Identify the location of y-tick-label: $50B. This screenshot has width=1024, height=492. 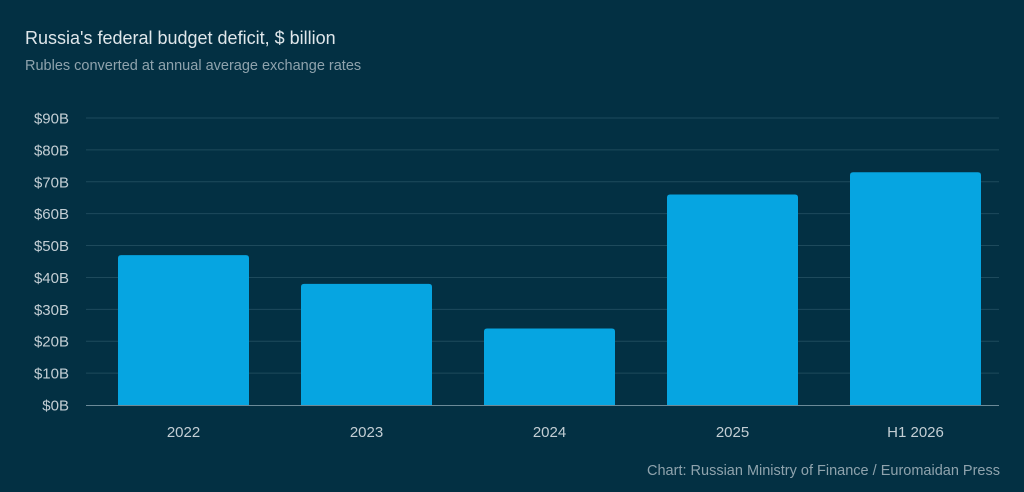
(51, 246).